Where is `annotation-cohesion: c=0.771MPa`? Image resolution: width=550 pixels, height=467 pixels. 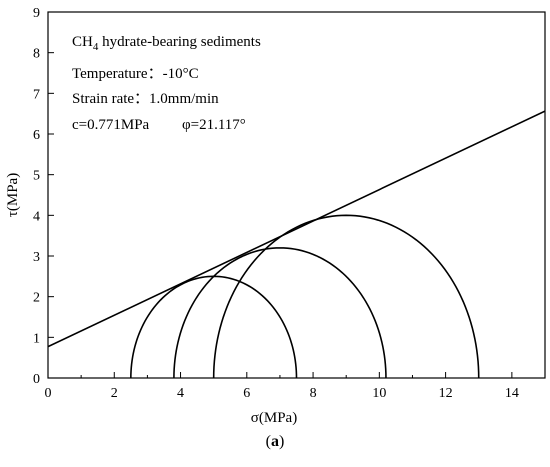
annotation-cohesion: c=0.771MPa is located at coordinates (111, 125).